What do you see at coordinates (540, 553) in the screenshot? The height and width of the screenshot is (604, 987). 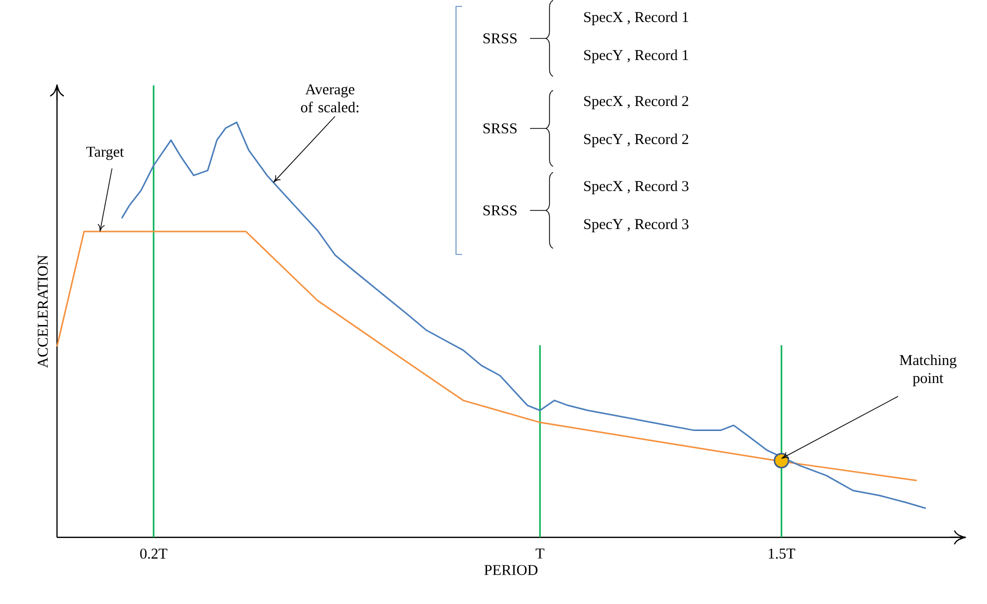 I see `x-tick-label: T` at bounding box center [540, 553].